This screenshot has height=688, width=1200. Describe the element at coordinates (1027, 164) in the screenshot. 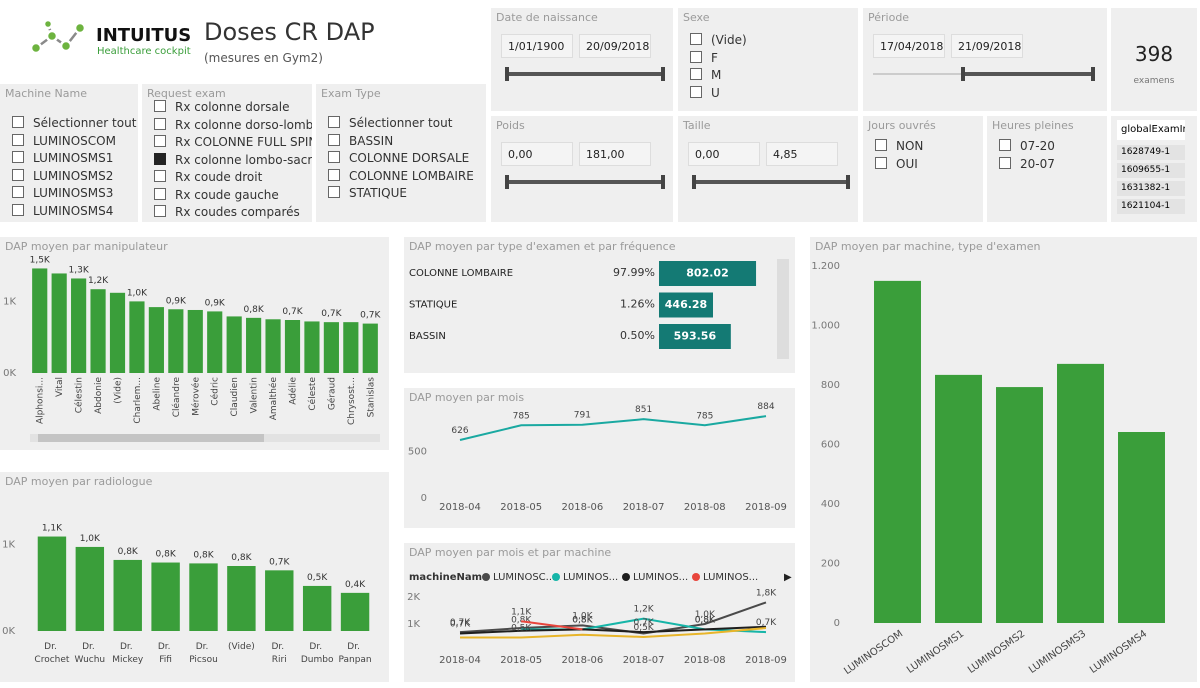

I see `slicer-item: 20-07` at that location.